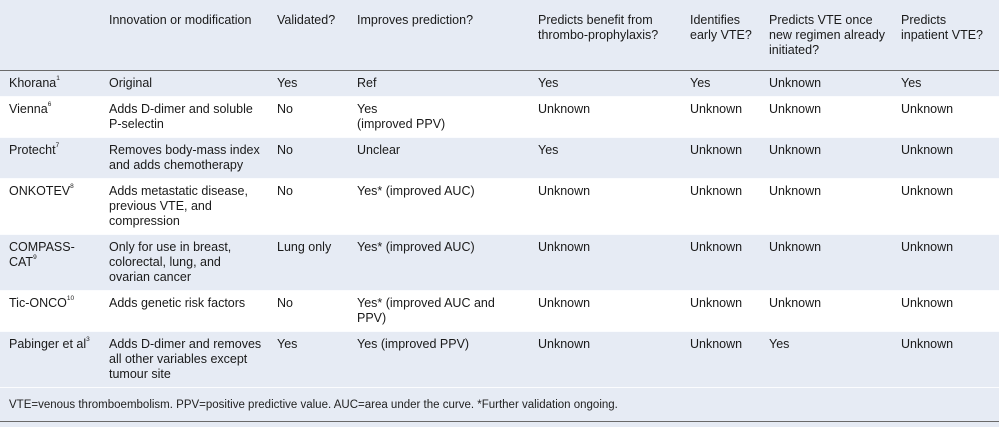 This screenshot has width=999, height=427. What do you see at coordinates (70, 299) in the screenshot?
I see `reference-superscript: 10` at bounding box center [70, 299].